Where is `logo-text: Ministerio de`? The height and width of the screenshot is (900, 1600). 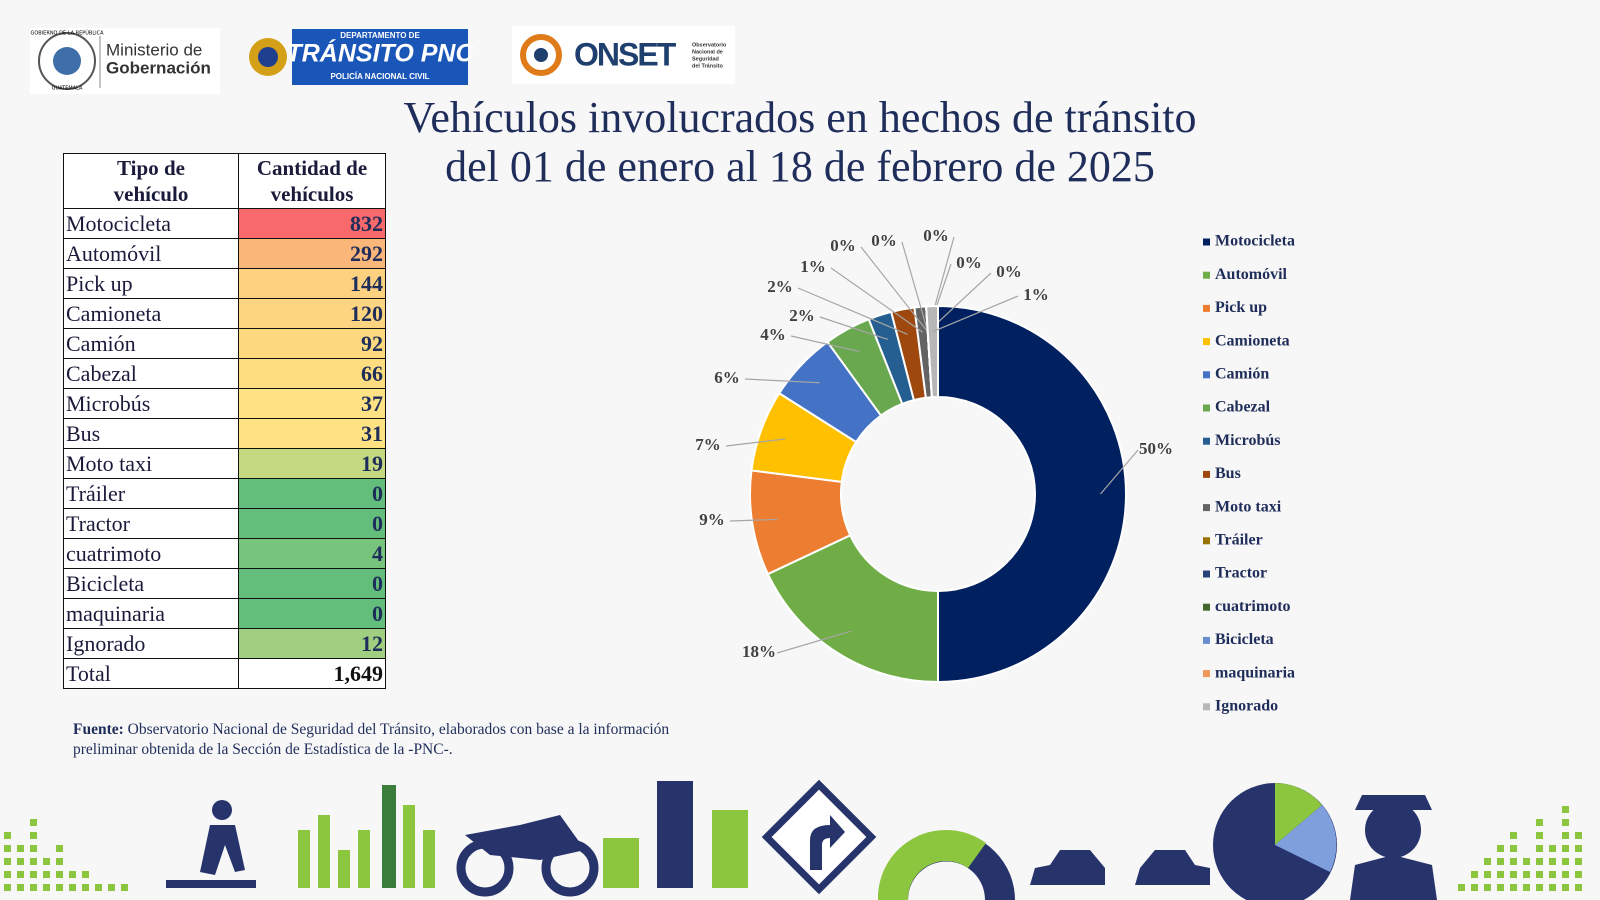
logo-text: Ministerio de is located at coordinates (154, 49).